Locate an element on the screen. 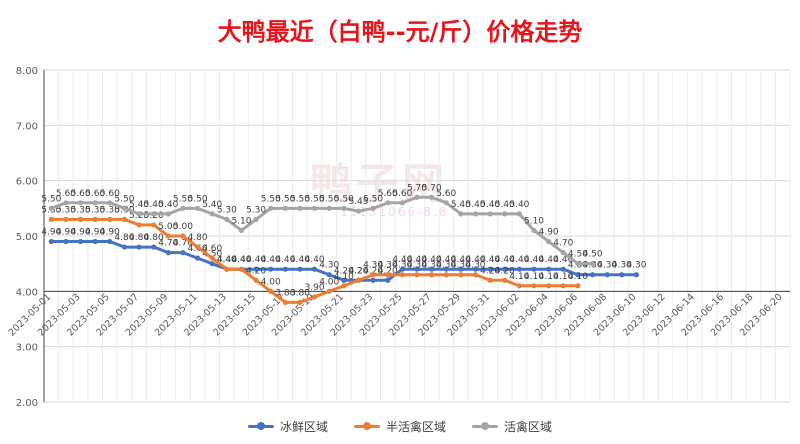 The height and width of the screenshot is (444, 800). legend-label-0: 冰鲜区域 is located at coordinates (303, 427).